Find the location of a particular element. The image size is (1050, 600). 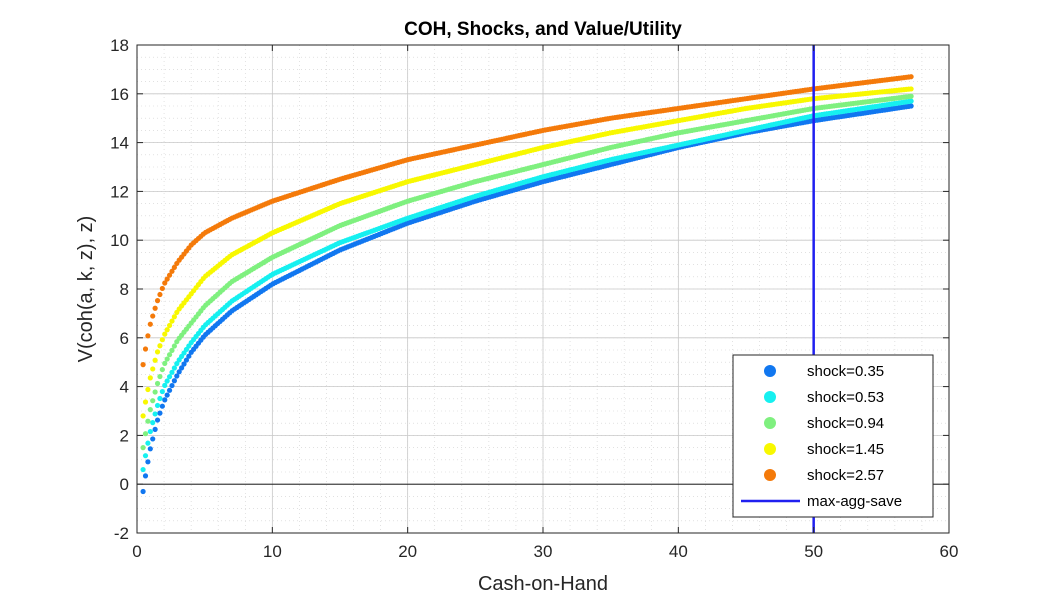

y-tick-label: 10 is located at coordinates (119, 240).